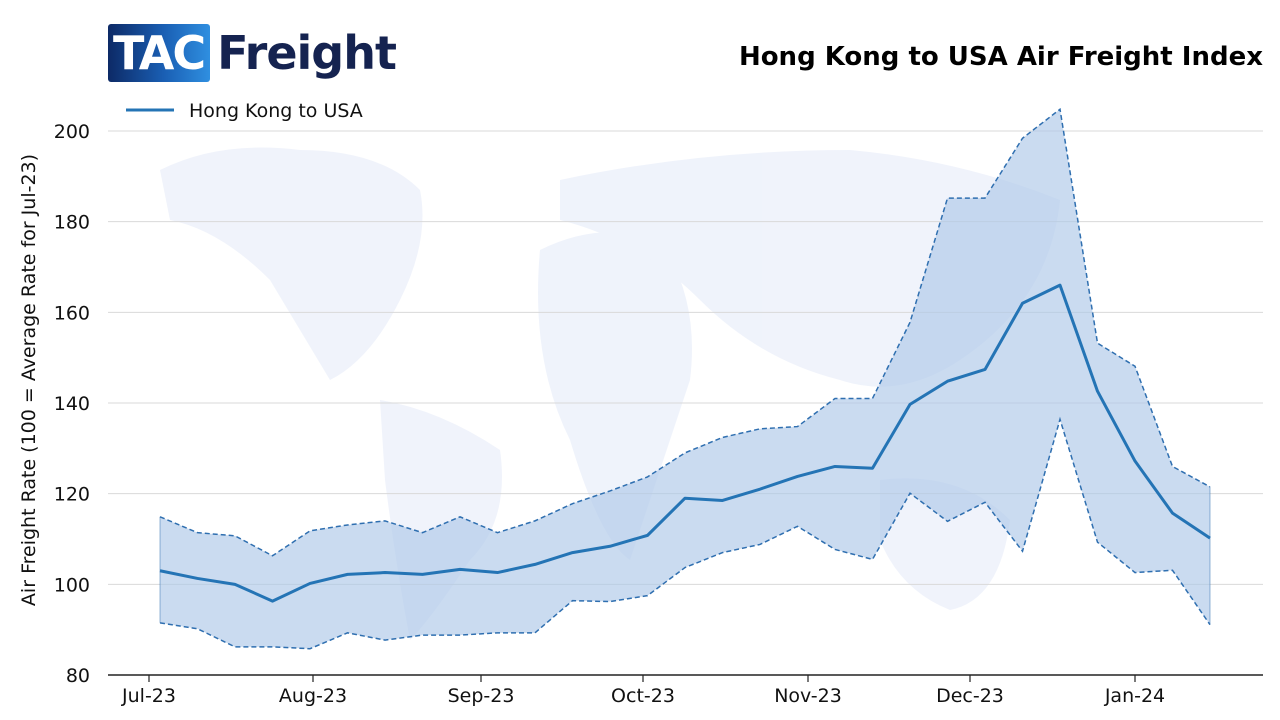  I want to click on y-tick-label: 100, so click(72, 585).